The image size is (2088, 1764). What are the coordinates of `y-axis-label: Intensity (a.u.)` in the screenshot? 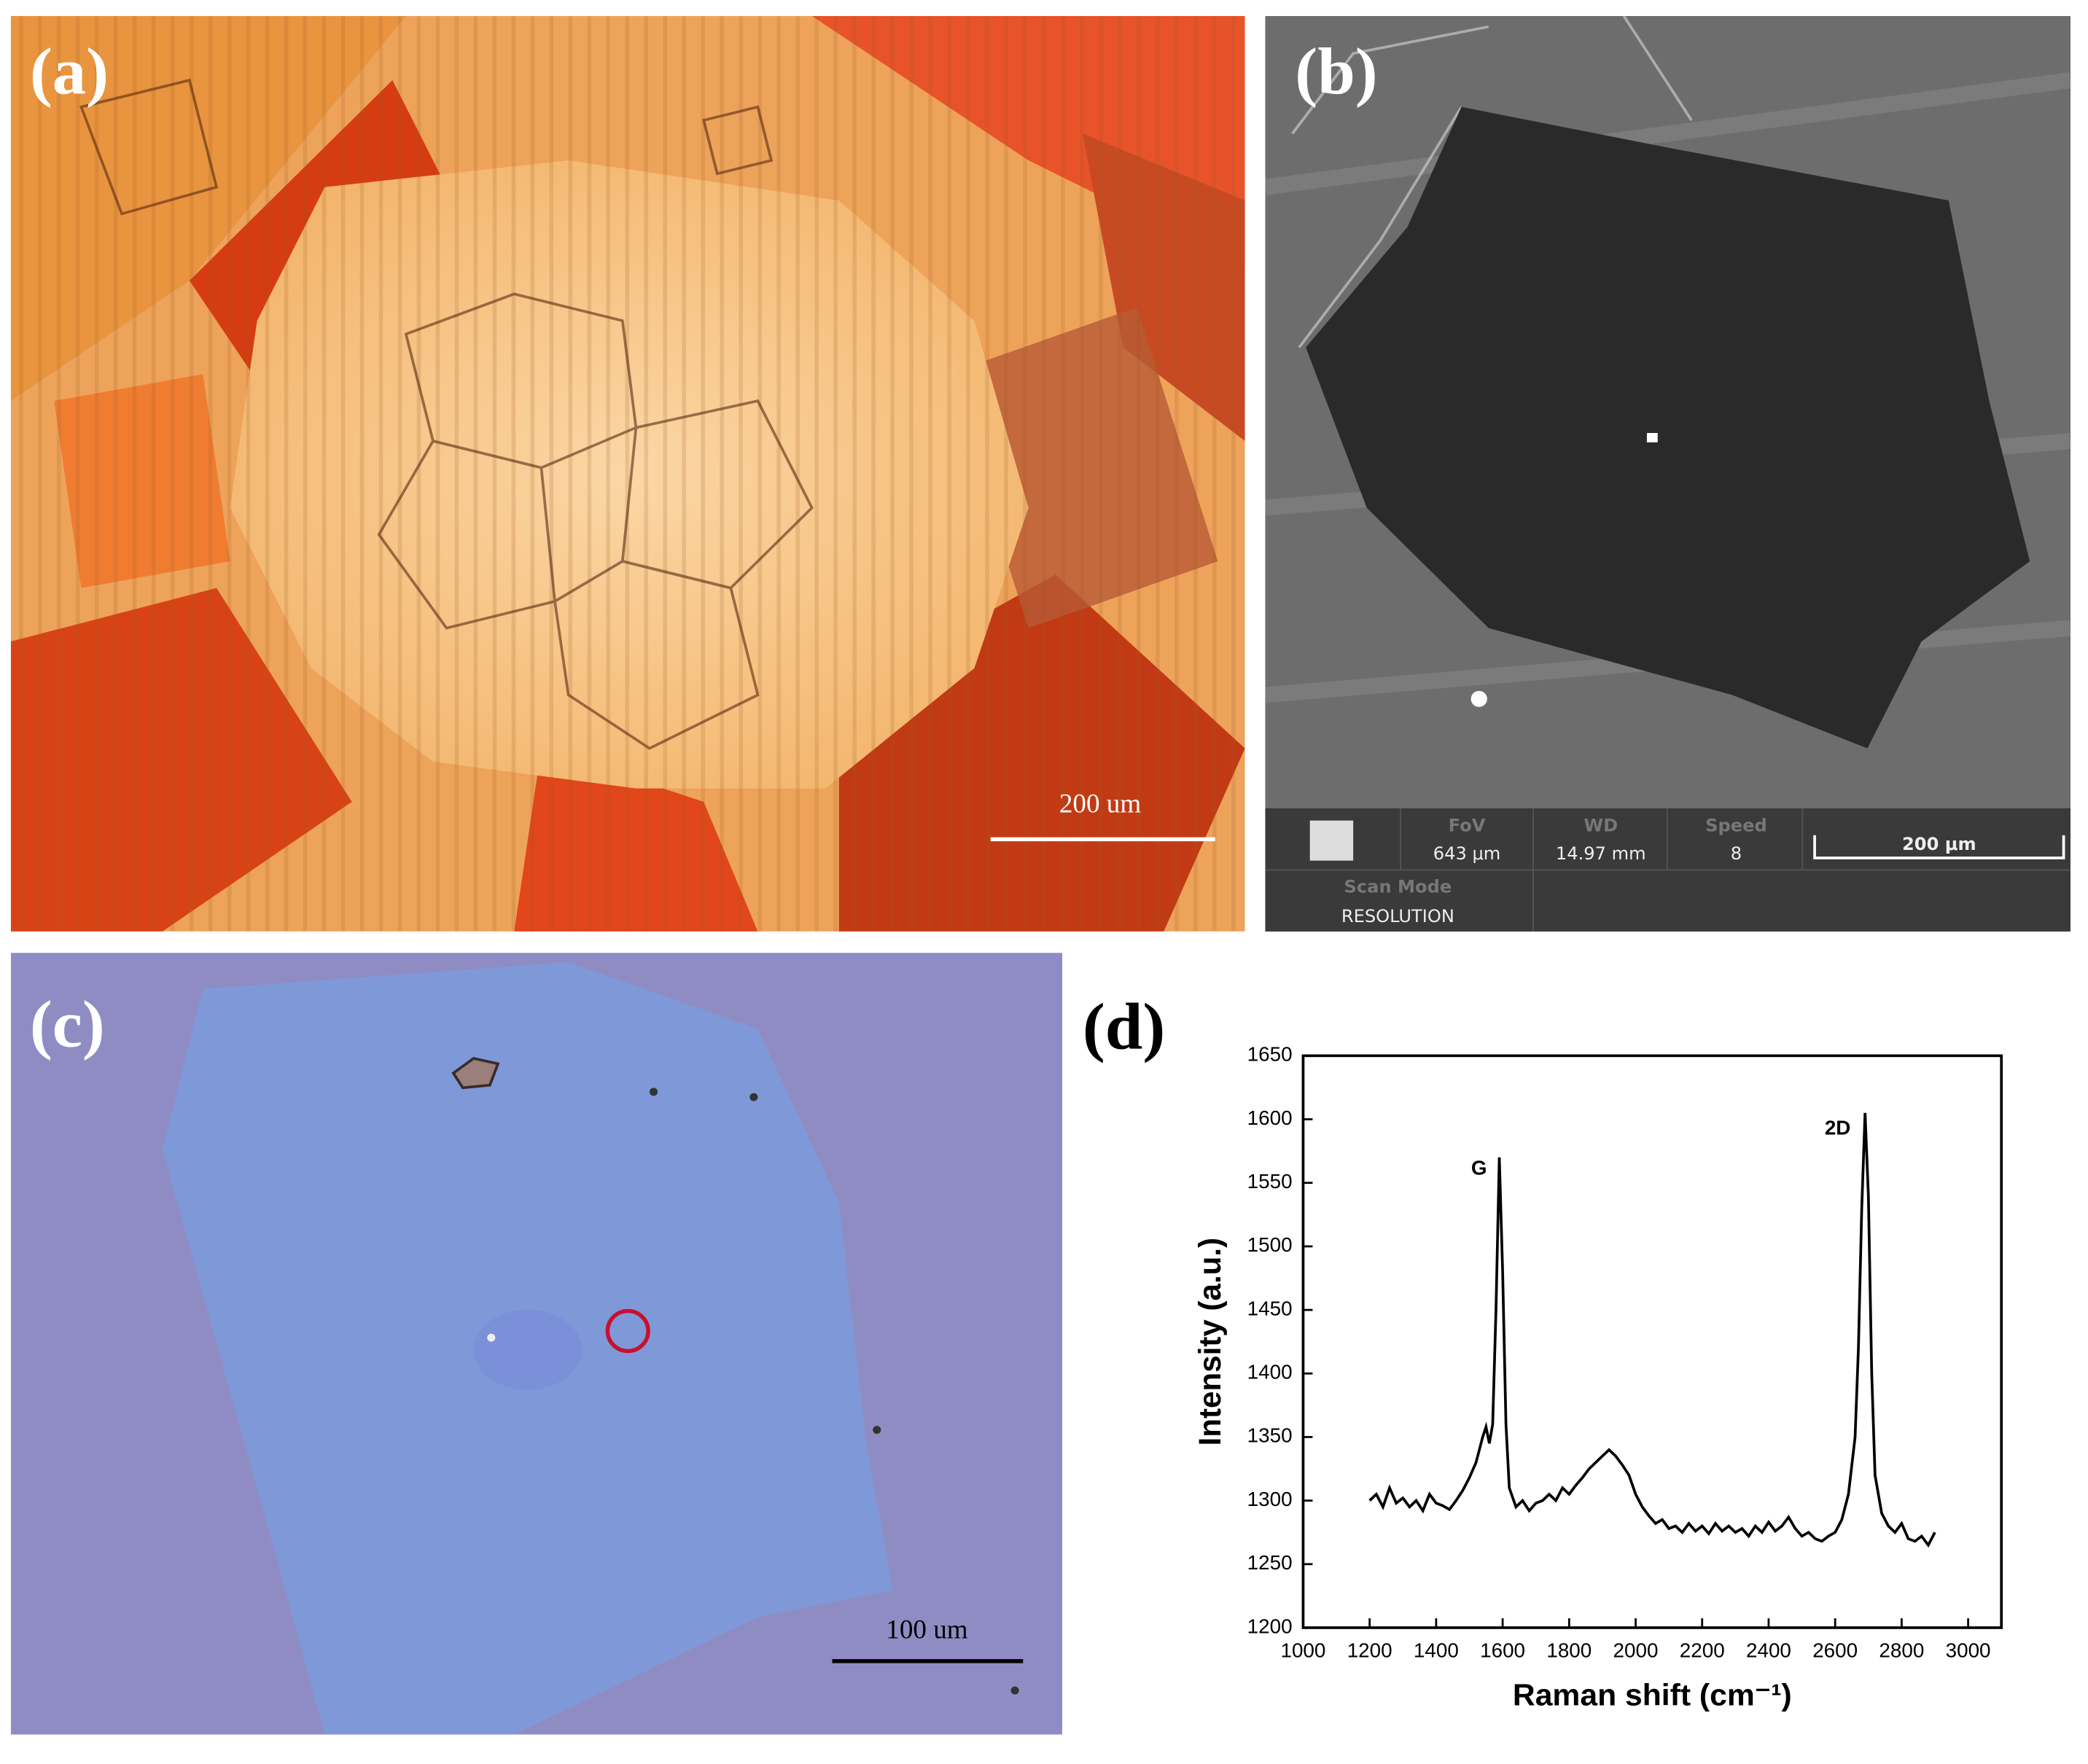 It's located at (1210, 1342).